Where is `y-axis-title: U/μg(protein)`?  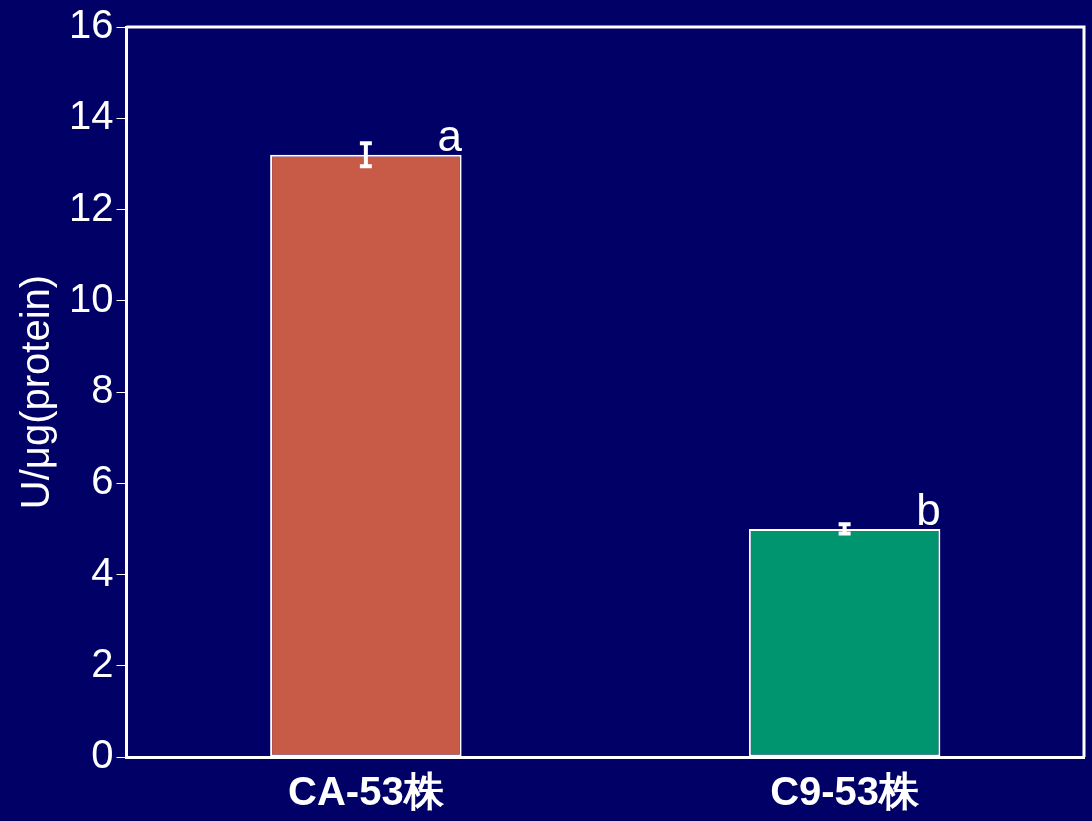
y-axis-title: U/μg(protein) is located at coordinates (35, 392).